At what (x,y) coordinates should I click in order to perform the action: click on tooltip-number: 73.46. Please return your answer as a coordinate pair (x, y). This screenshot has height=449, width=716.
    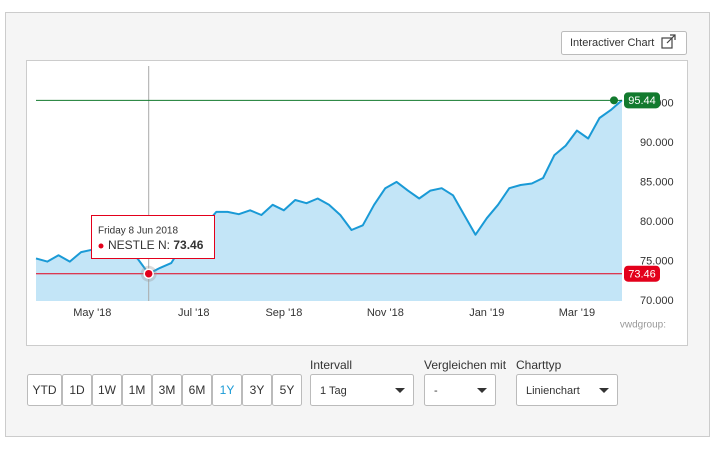
    Looking at the image, I should click on (188, 245).